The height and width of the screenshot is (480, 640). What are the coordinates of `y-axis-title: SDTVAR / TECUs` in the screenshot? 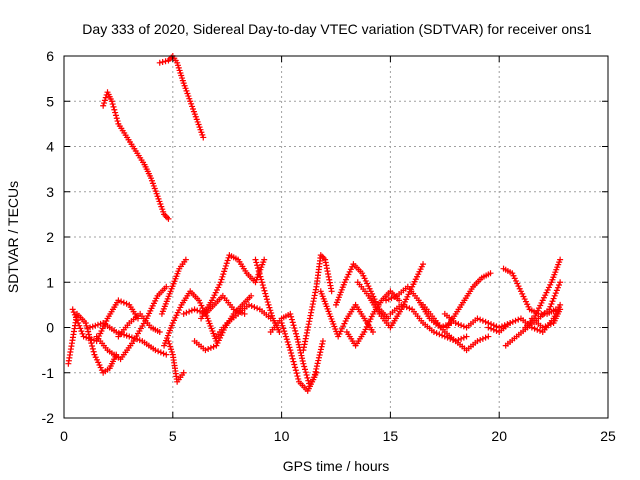 It's located at (13, 237).